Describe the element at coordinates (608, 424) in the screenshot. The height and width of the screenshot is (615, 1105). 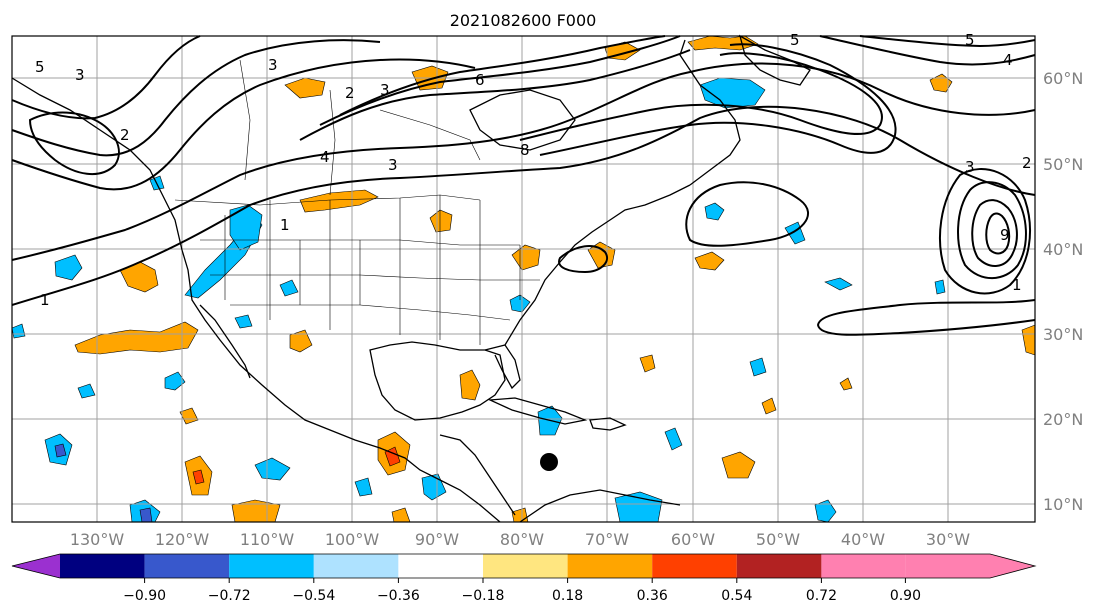
I see `coastline-hispaniola` at that location.